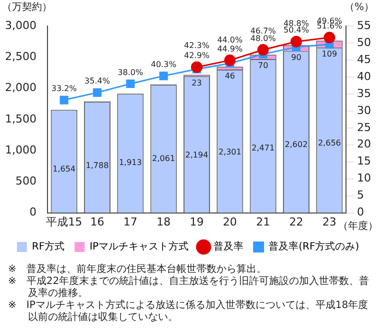  I want to click on y2-tick-label: 0, so click(360, 212).